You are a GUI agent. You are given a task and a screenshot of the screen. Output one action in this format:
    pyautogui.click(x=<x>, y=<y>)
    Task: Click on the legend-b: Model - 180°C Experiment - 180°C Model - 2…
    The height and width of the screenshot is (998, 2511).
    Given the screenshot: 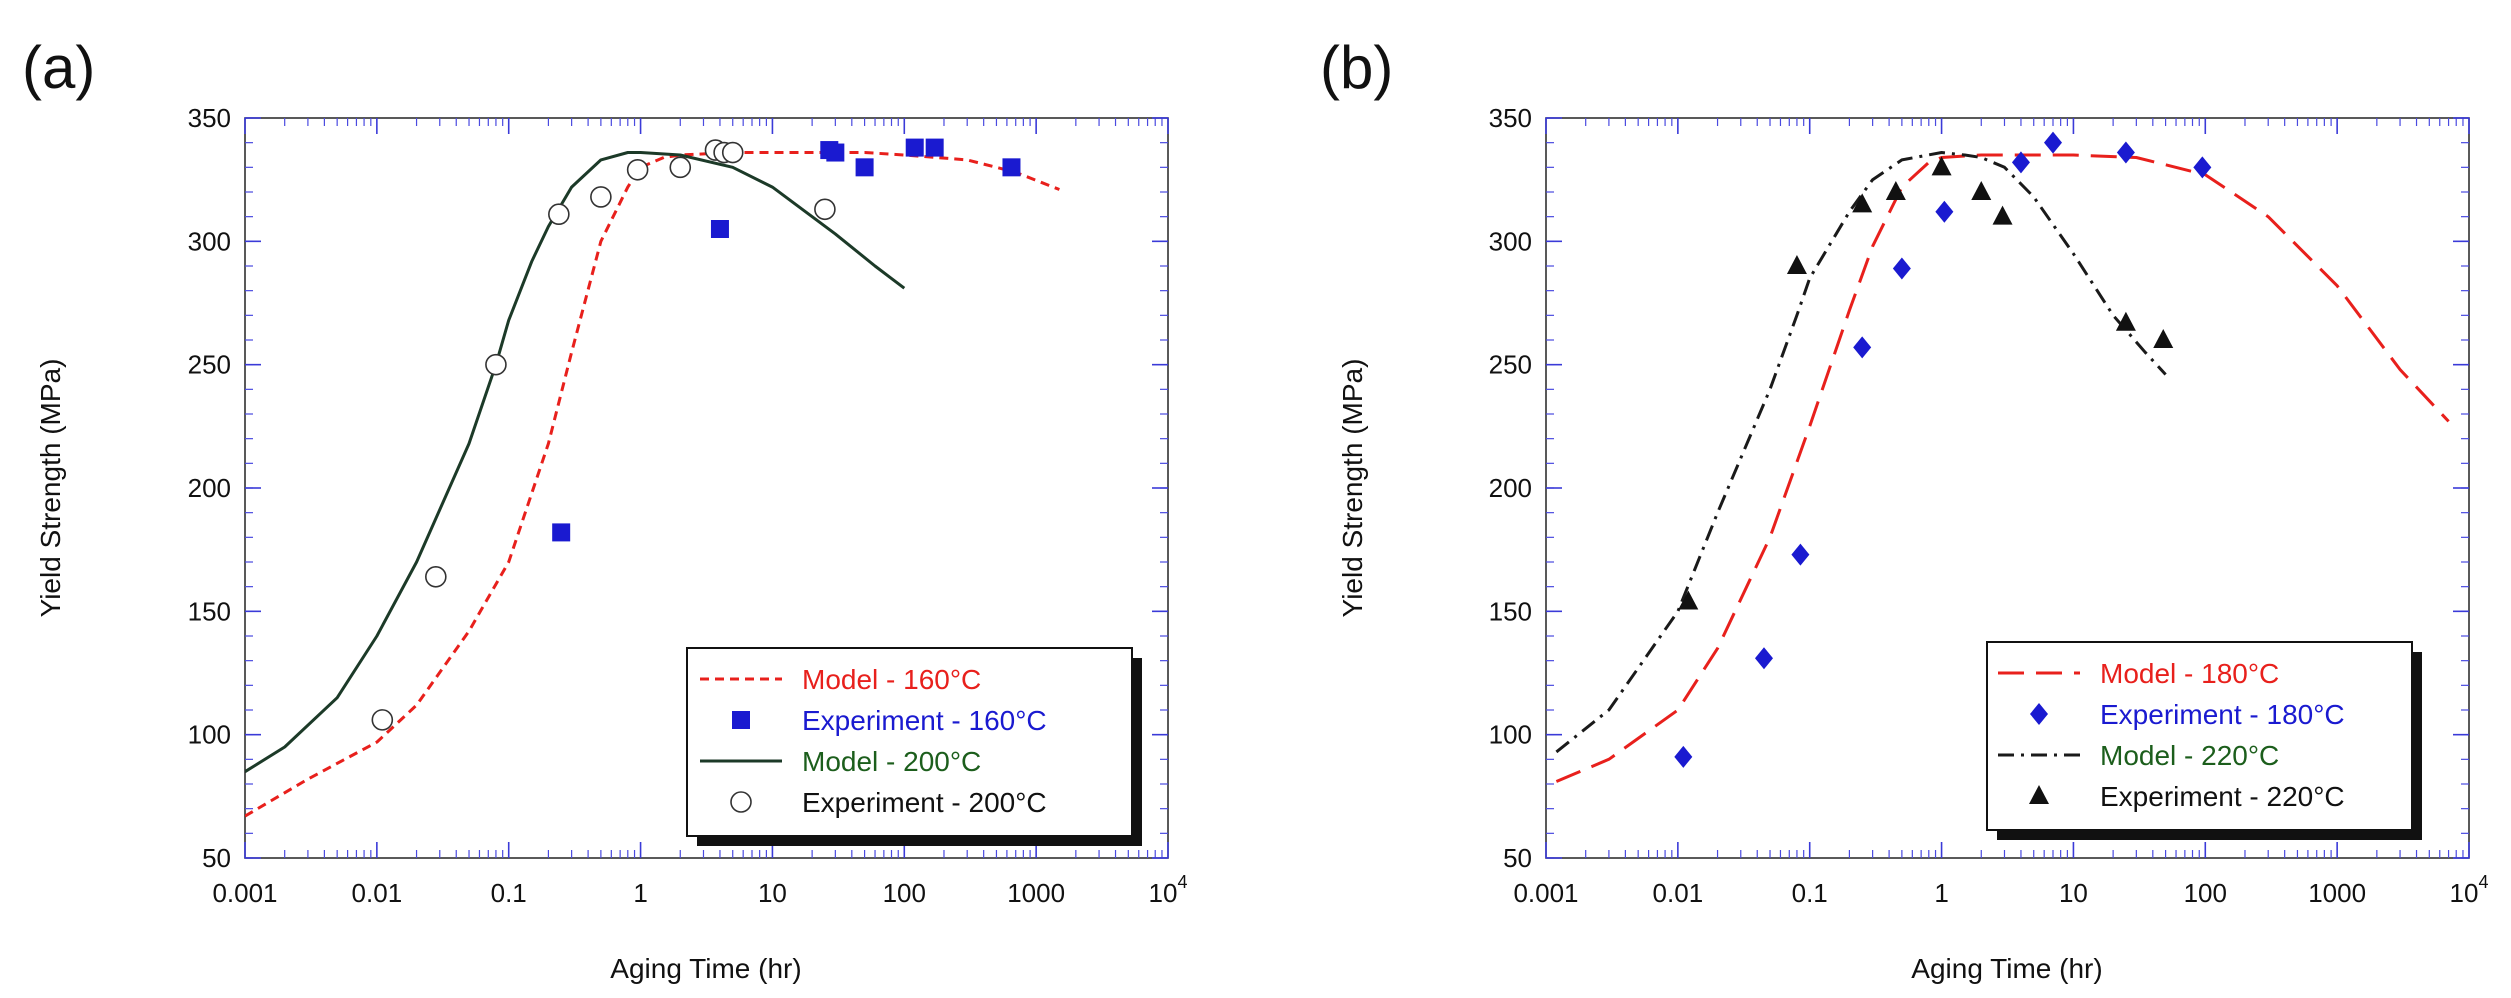 What is the action you would take?
    pyautogui.click(x=2204, y=740)
    